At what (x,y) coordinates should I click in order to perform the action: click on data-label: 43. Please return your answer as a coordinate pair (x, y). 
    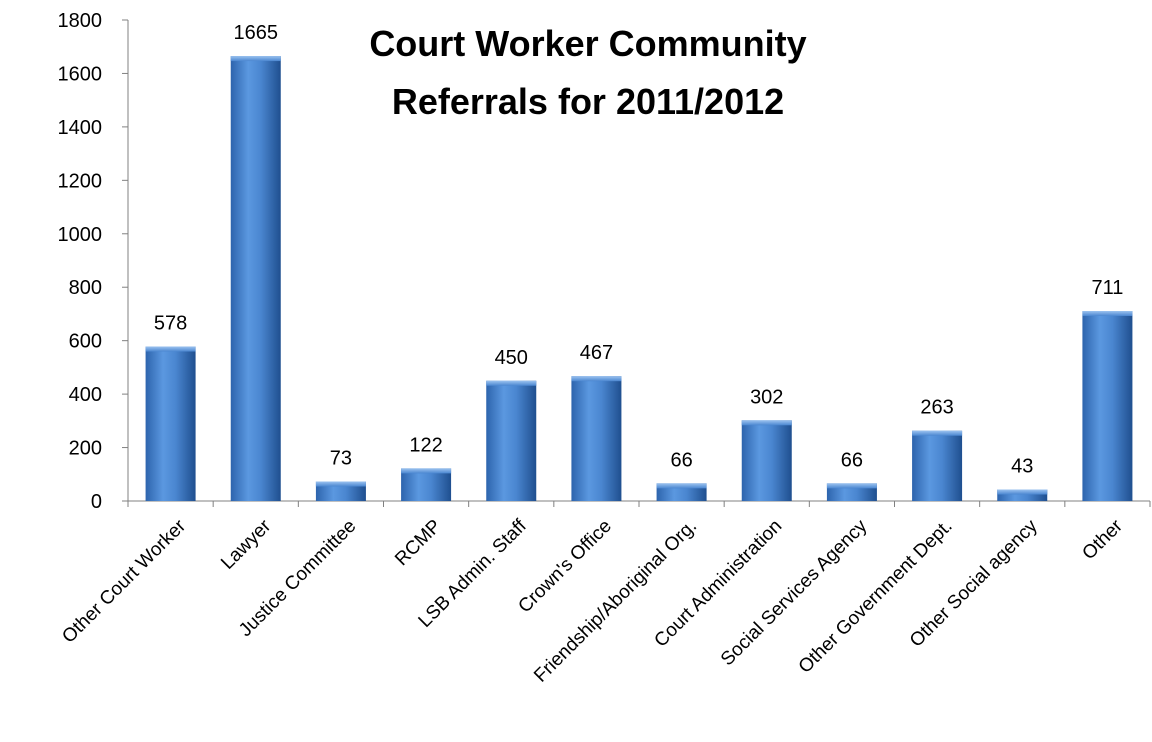
    Looking at the image, I should click on (1022, 467).